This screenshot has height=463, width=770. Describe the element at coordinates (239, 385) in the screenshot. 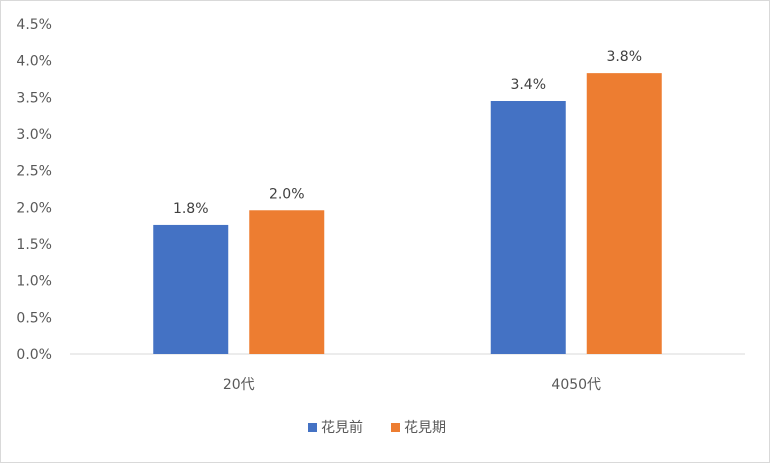

I see `x-tick-label: 20代` at that location.